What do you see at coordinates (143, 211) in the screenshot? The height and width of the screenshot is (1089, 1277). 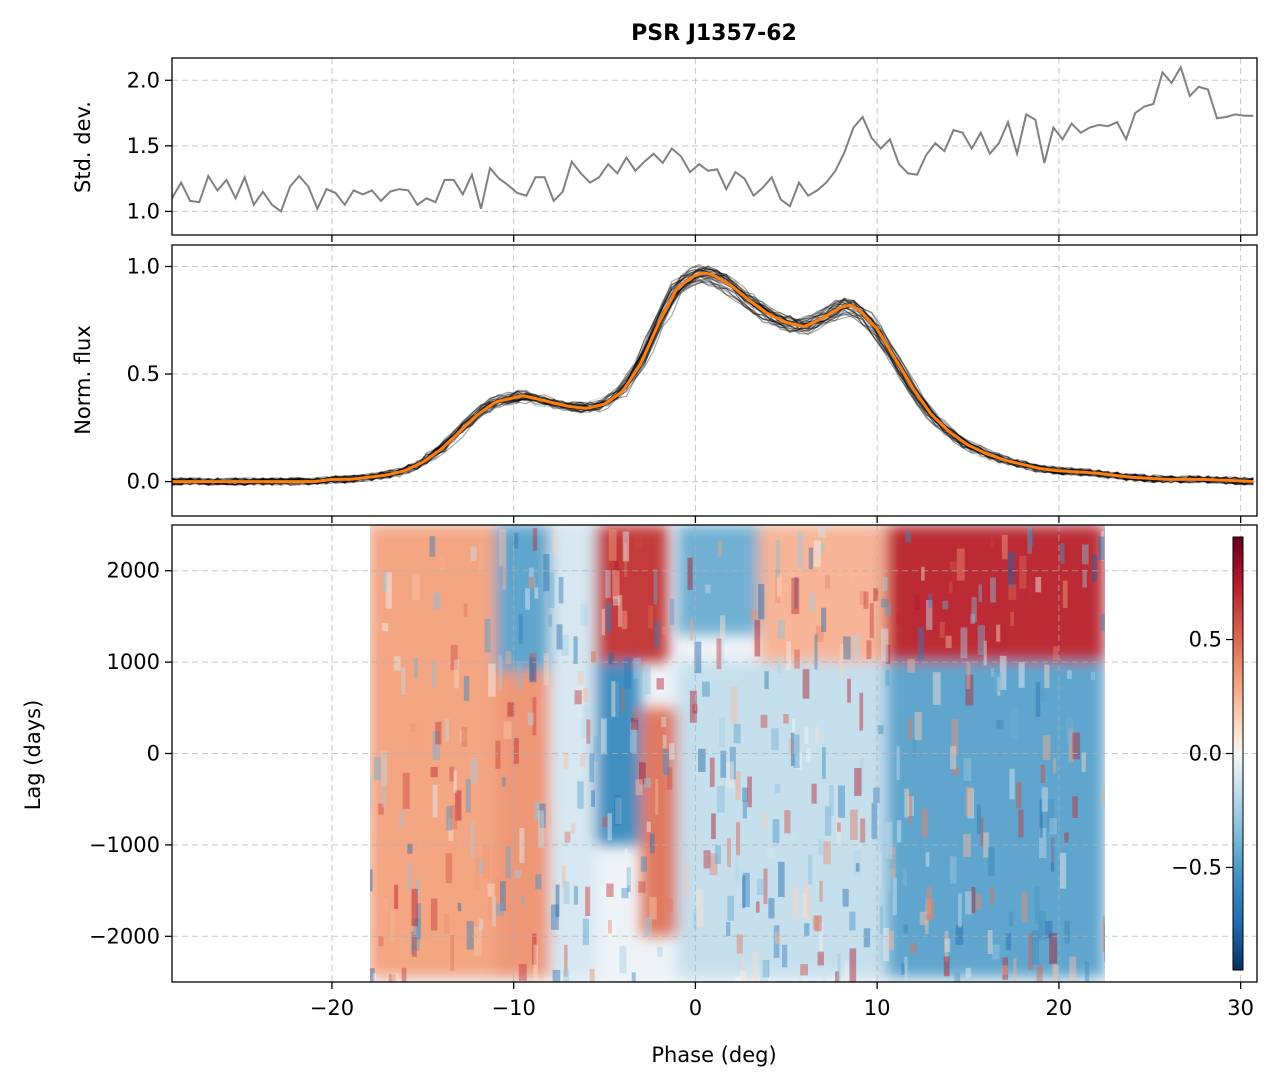 I see `y-tick-label: 1.0` at bounding box center [143, 211].